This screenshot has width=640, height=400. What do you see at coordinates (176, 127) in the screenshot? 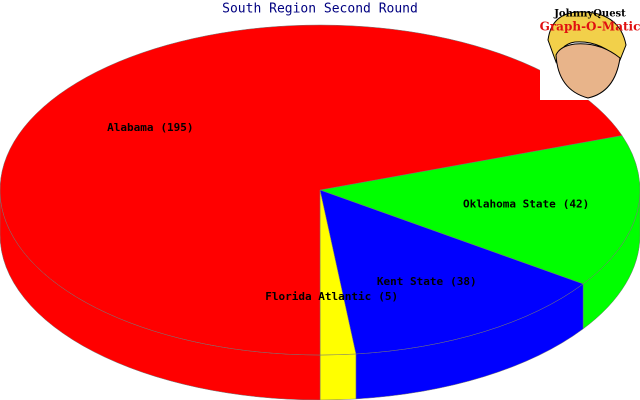
I see `slice-label-value: (195)` at bounding box center [176, 127].